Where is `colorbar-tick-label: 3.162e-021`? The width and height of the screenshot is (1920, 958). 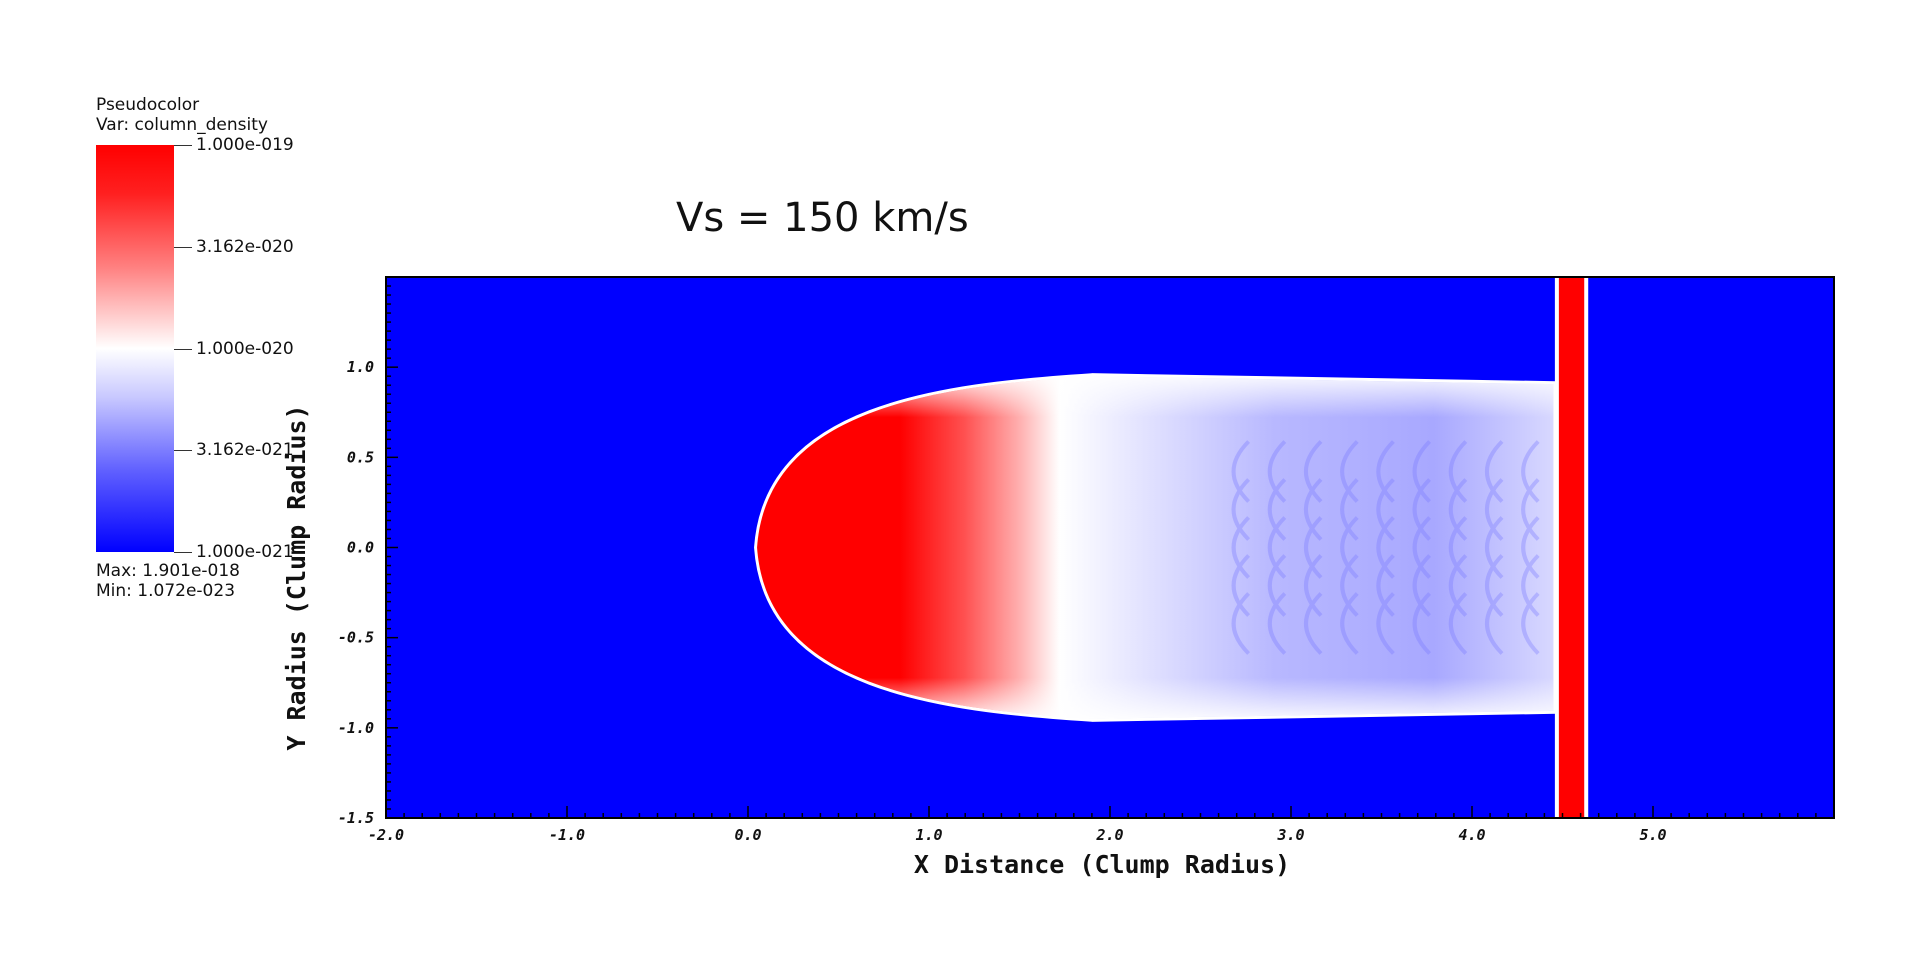
colorbar-tick-label: 3.162e-021 is located at coordinates (245, 450).